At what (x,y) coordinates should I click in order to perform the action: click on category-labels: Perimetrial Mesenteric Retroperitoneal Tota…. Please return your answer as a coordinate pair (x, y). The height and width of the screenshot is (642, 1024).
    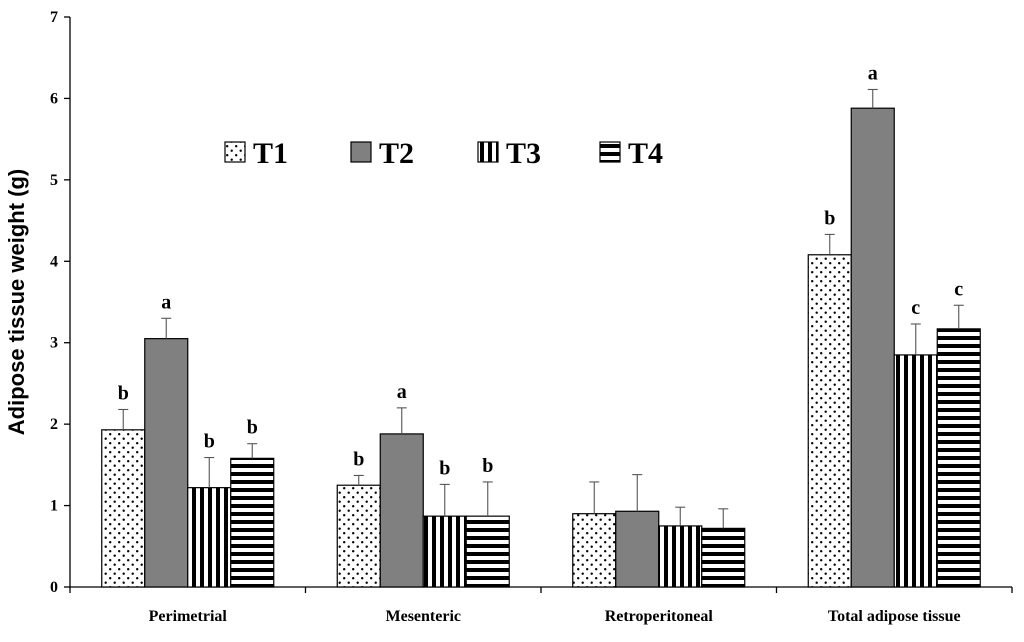
    Looking at the image, I should click on (555, 616).